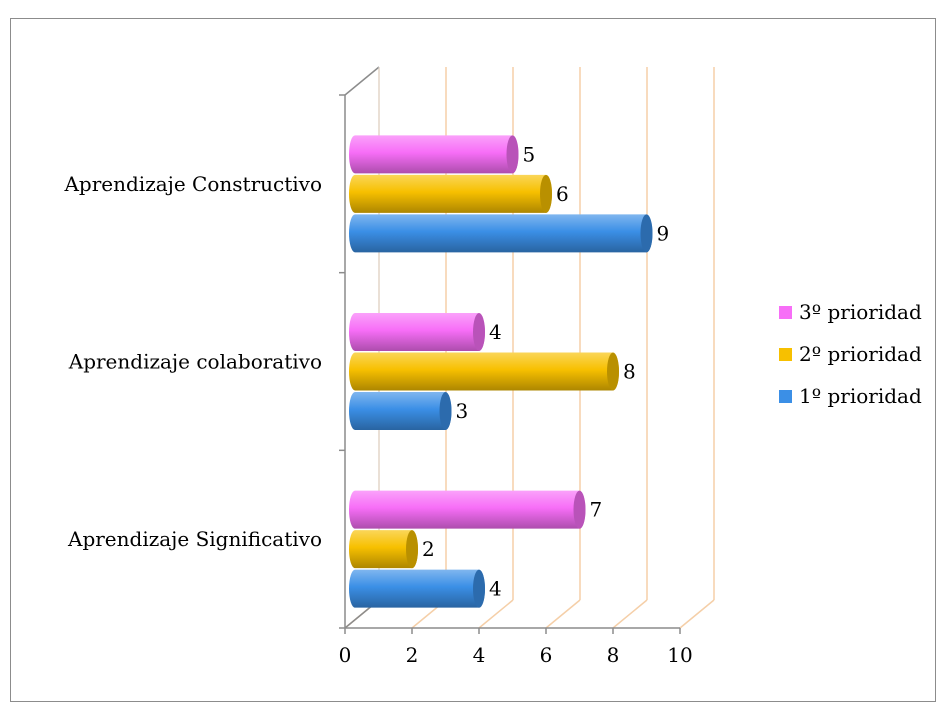  I want to click on legend-label: 1º prioridad, so click(860, 396).